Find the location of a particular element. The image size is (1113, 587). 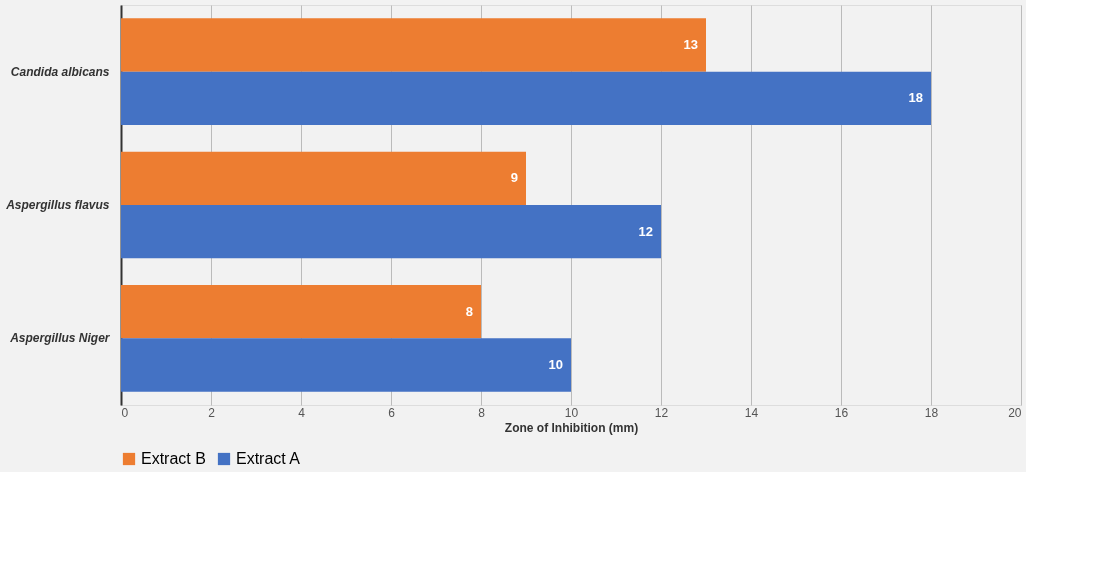

legend-label: Extract A is located at coordinates (268, 458).